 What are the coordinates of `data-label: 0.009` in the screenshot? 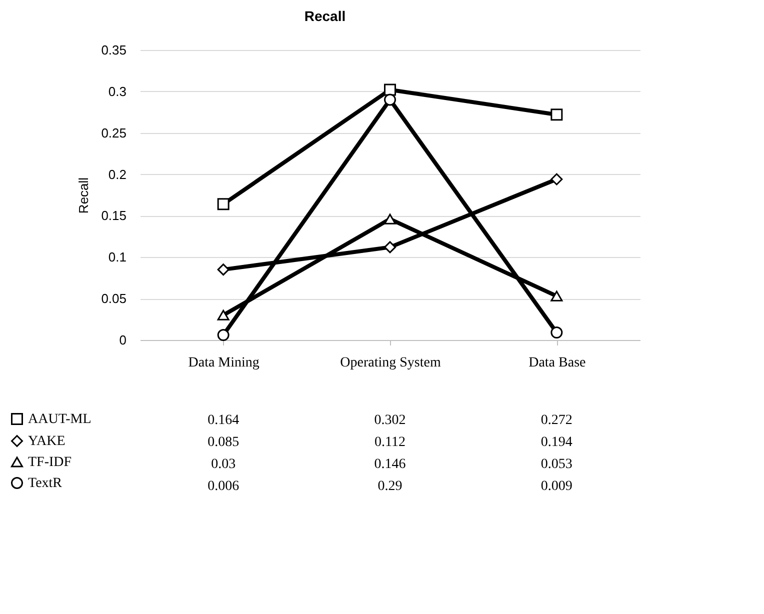 It's located at (556, 486).